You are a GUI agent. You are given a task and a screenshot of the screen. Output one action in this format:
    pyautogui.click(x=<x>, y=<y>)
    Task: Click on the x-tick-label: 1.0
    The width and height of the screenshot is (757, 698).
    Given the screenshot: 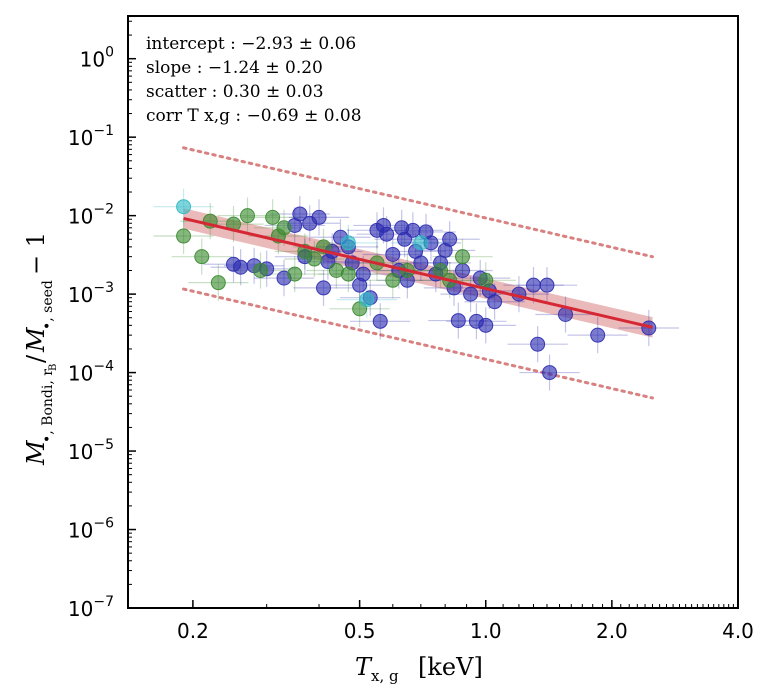 What is the action you would take?
    pyautogui.click(x=486, y=631)
    